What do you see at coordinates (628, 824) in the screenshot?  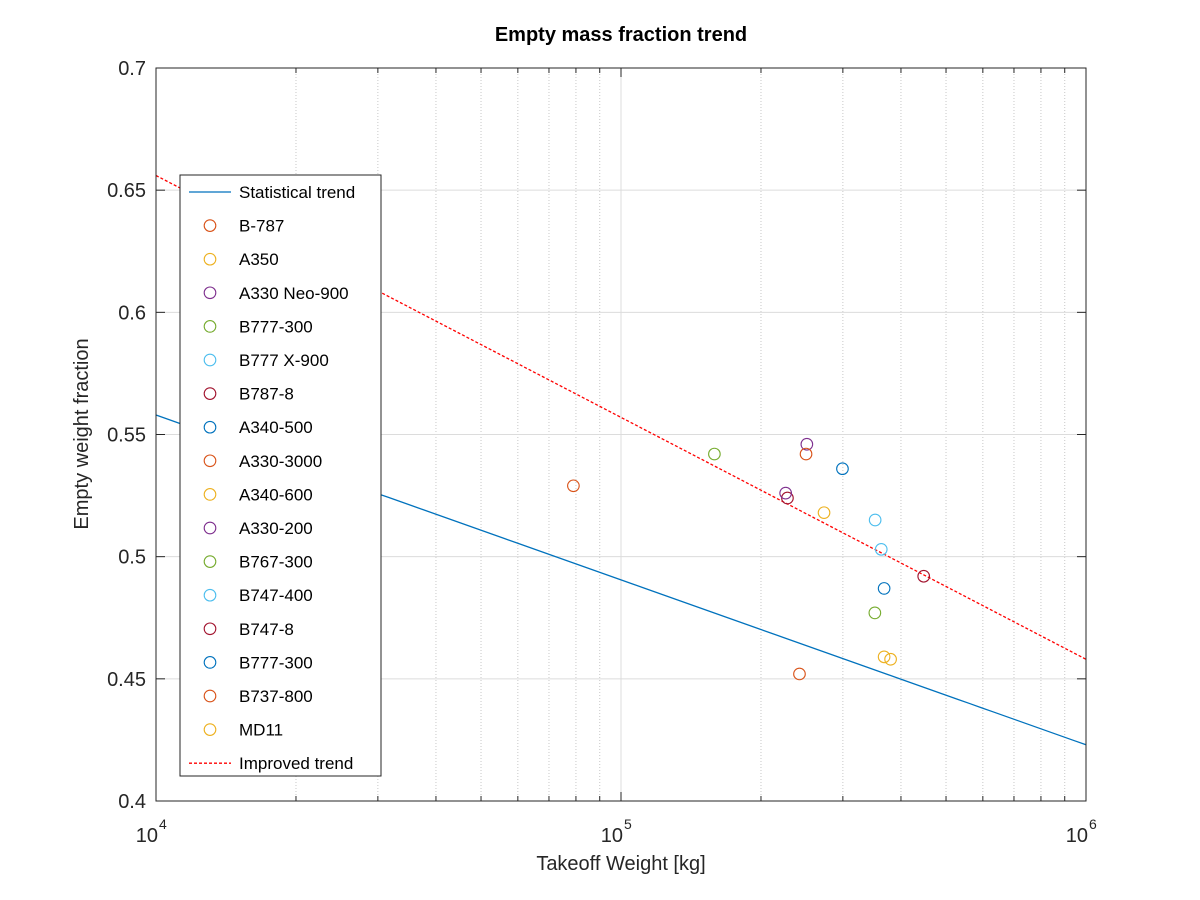 I see `x-tick-label-exponent: 5` at bounding box center [628, 824].